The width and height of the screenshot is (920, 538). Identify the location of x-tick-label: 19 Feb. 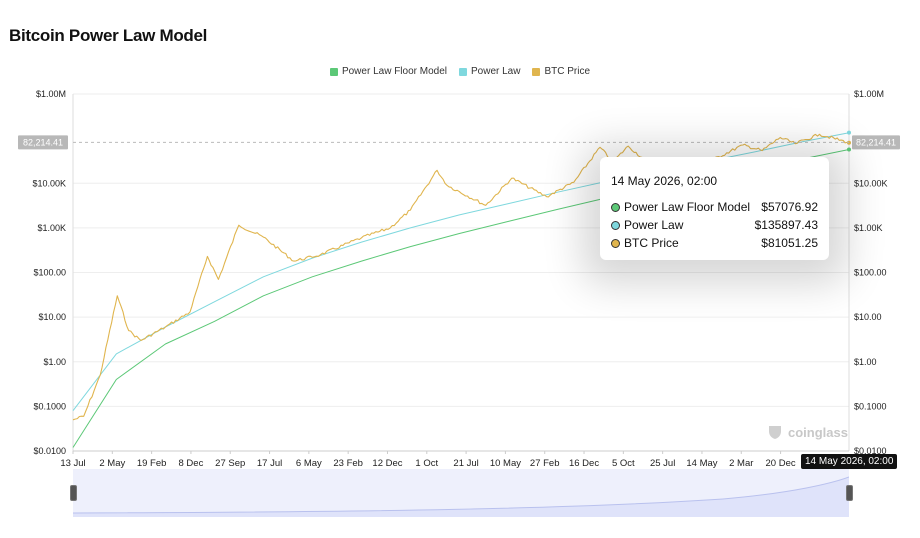
(152, 463).